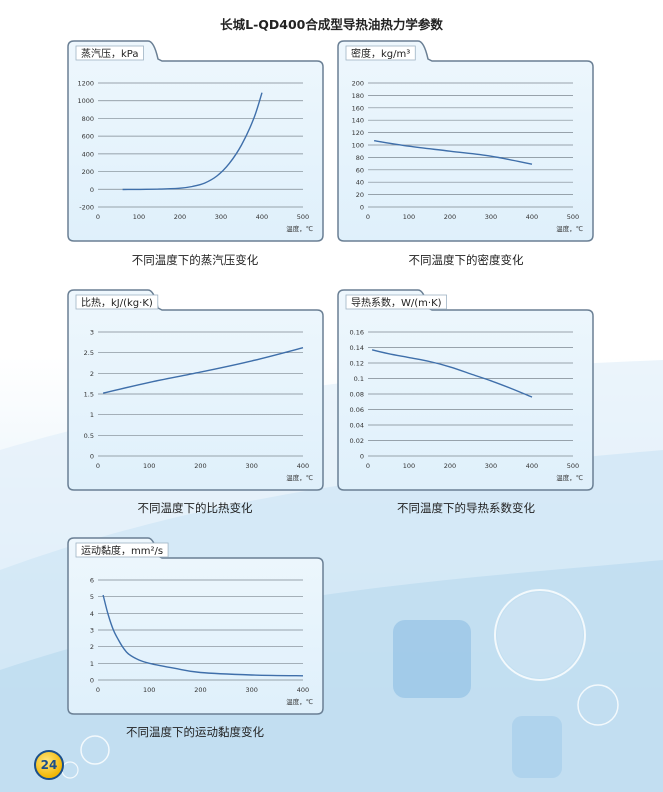 The image size is (663, 792). I want to click on y-tick-label: 1.5, so click(89, 395).